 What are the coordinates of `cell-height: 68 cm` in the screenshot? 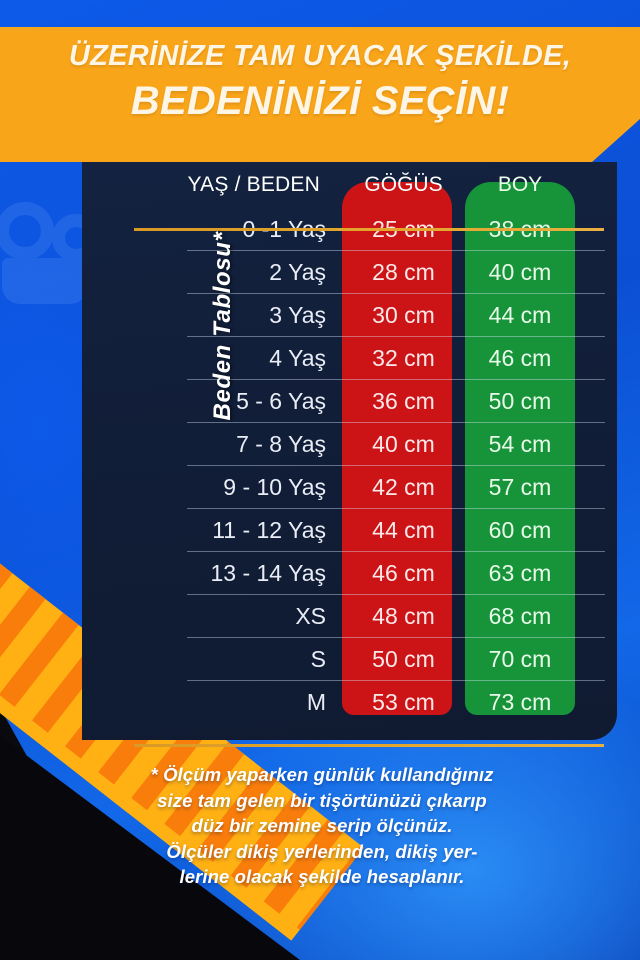 It's located at (520, 616).